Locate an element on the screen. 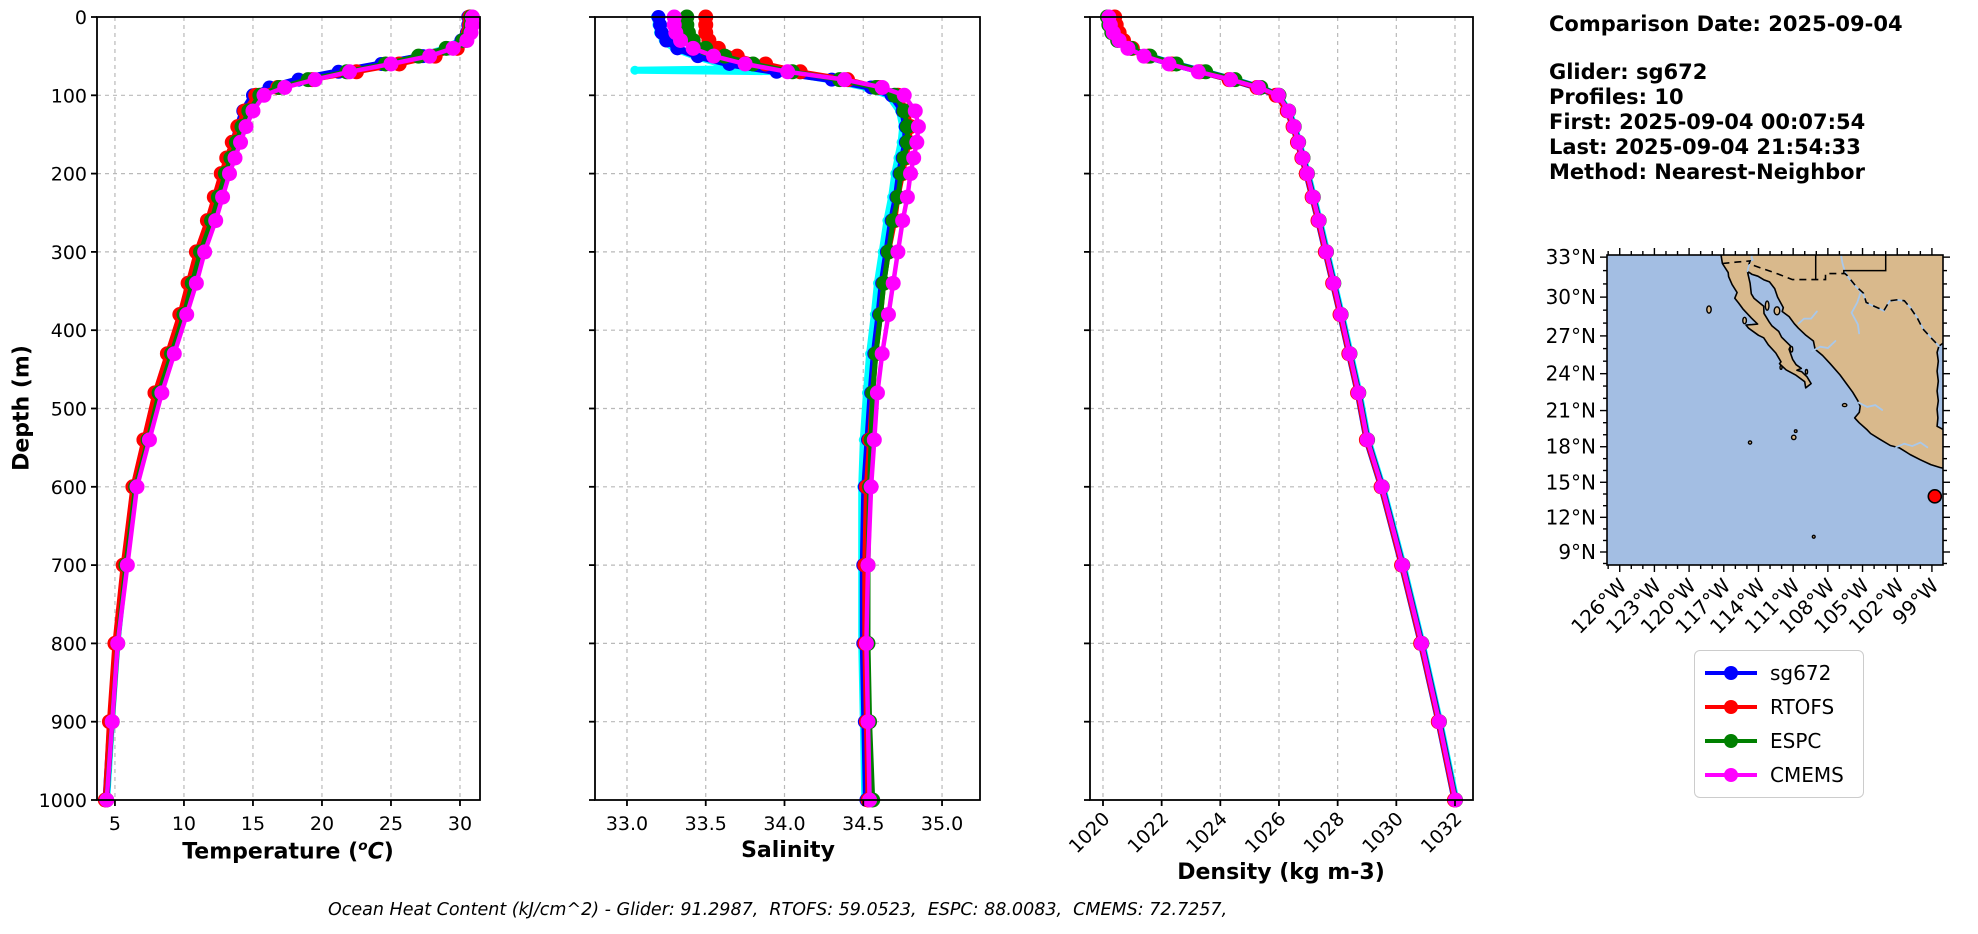  density-axis-label: Density (kg m-3) is located at coordinates (1281, 872).